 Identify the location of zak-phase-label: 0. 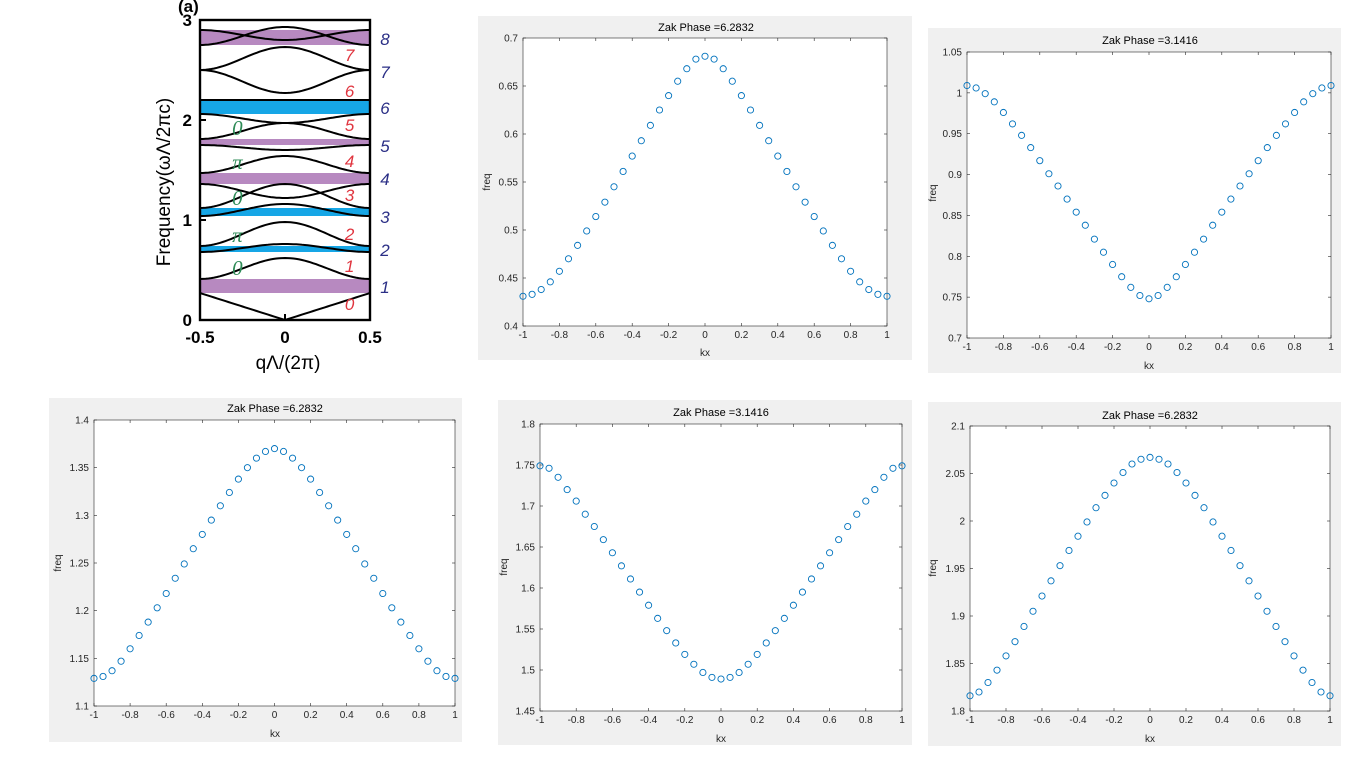
(237, 128).